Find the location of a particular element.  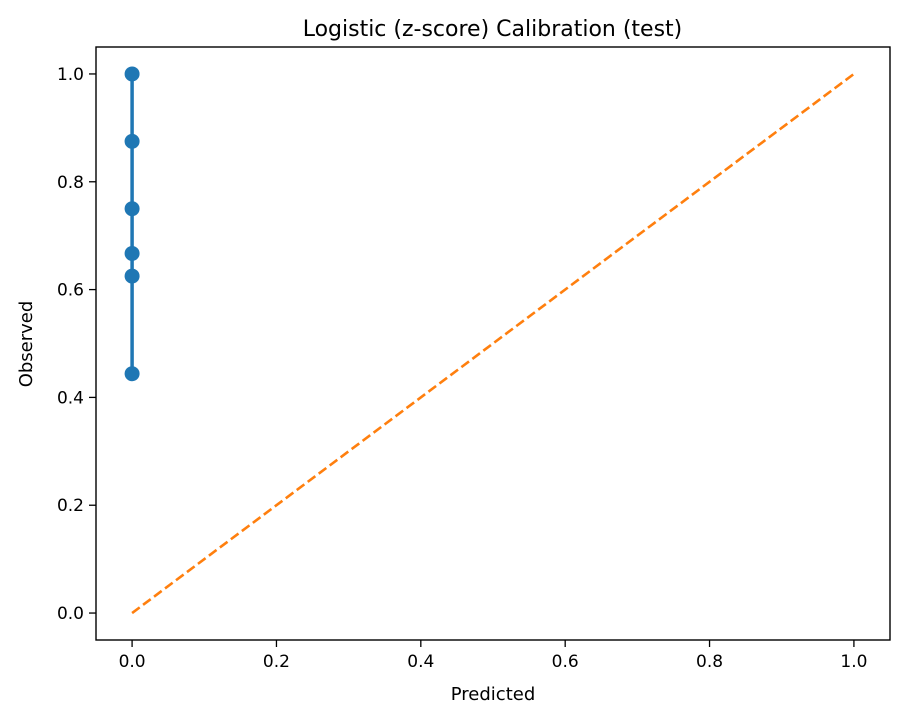

x-tick-label: 0.2 is located at coordinates (276, 662).